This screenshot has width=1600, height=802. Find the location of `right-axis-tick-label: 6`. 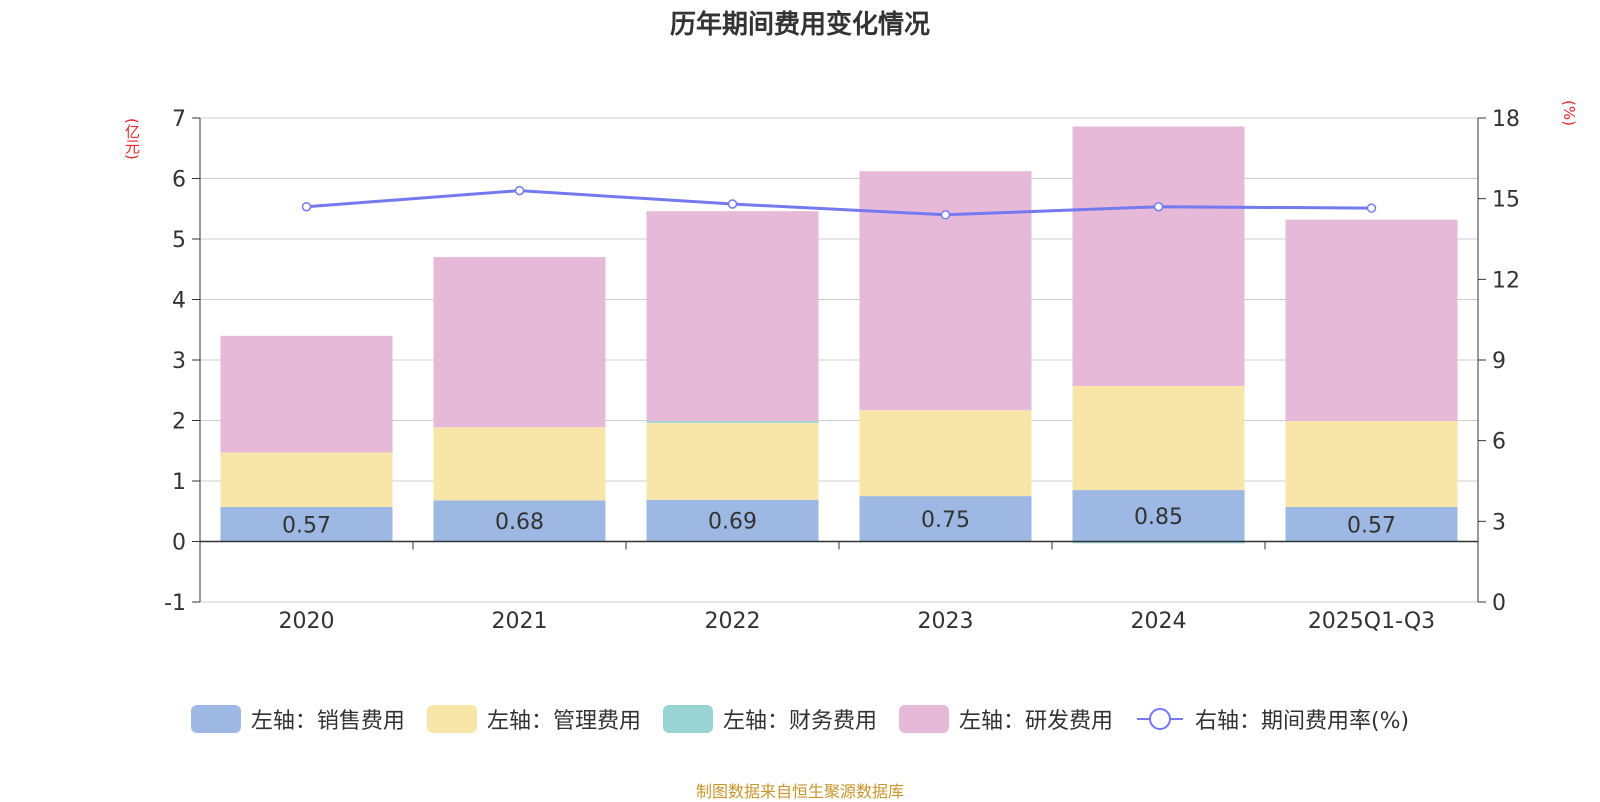

right-axis-tick-label: 6 is located at coordinates (1499, 442).